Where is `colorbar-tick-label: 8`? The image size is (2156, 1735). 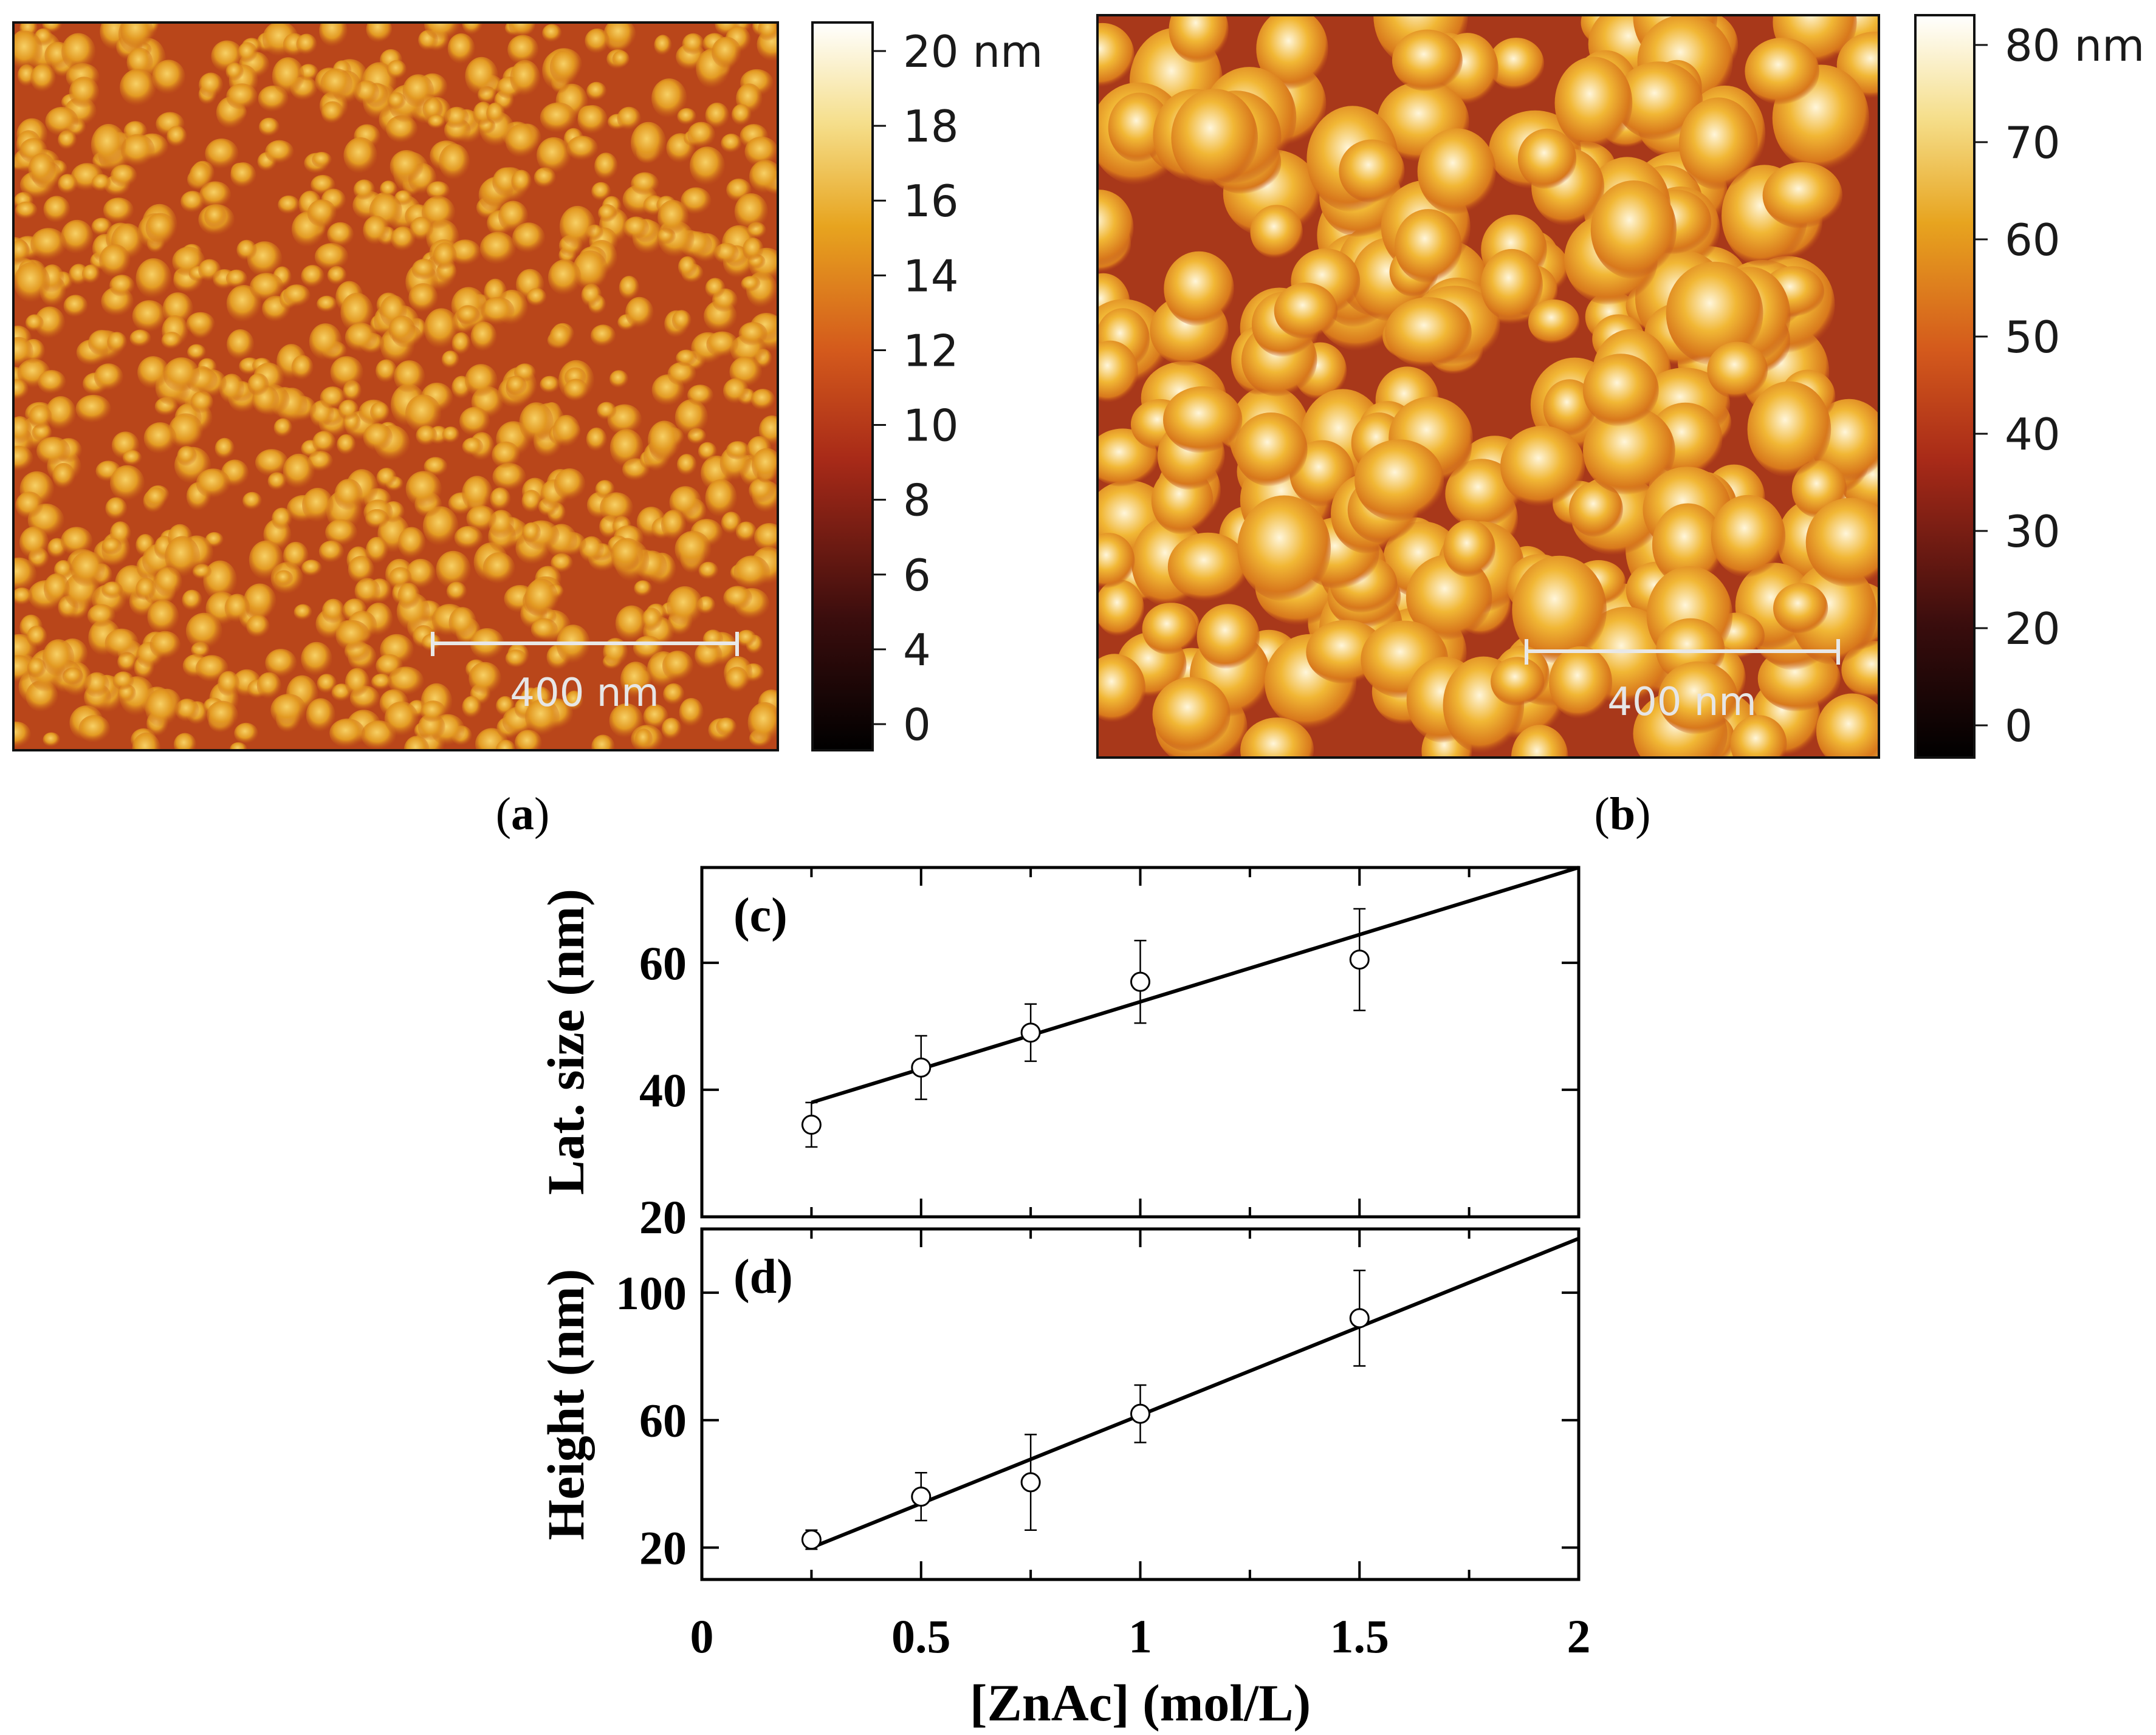 colorbar-tick-label: 8 is located at coordinates (917, 500).